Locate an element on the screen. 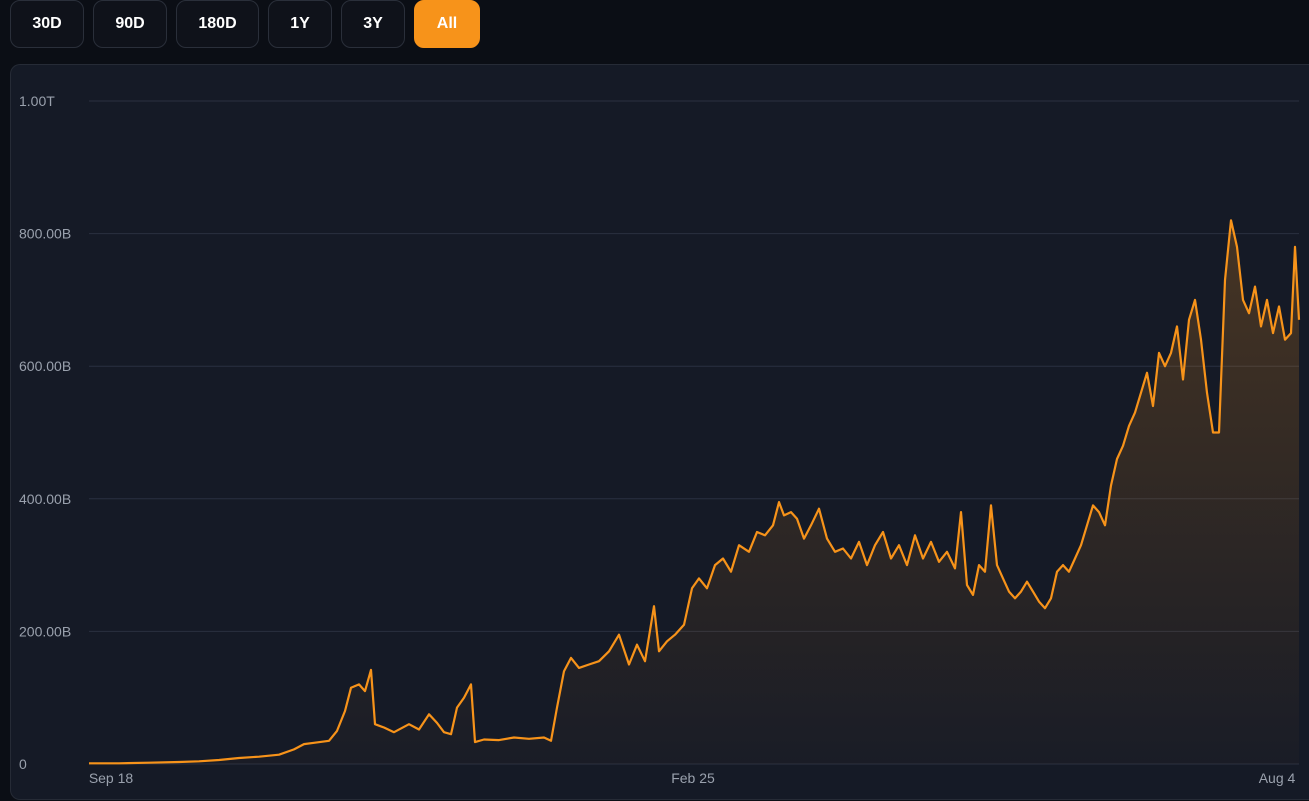 The height and width of the screenshot is (801, 1309). range-selector: 30D 90D 180D 1Y 3Y All is located at coordinates (245, 24).